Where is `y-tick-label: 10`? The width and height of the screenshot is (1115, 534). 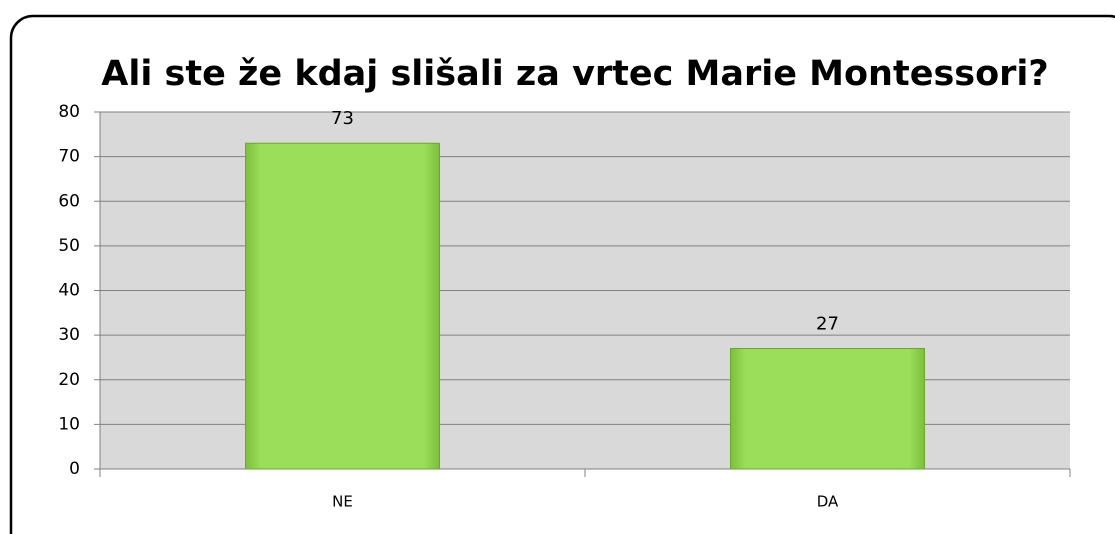
y-tick-label: 10 is located at coordinates (69, 424).